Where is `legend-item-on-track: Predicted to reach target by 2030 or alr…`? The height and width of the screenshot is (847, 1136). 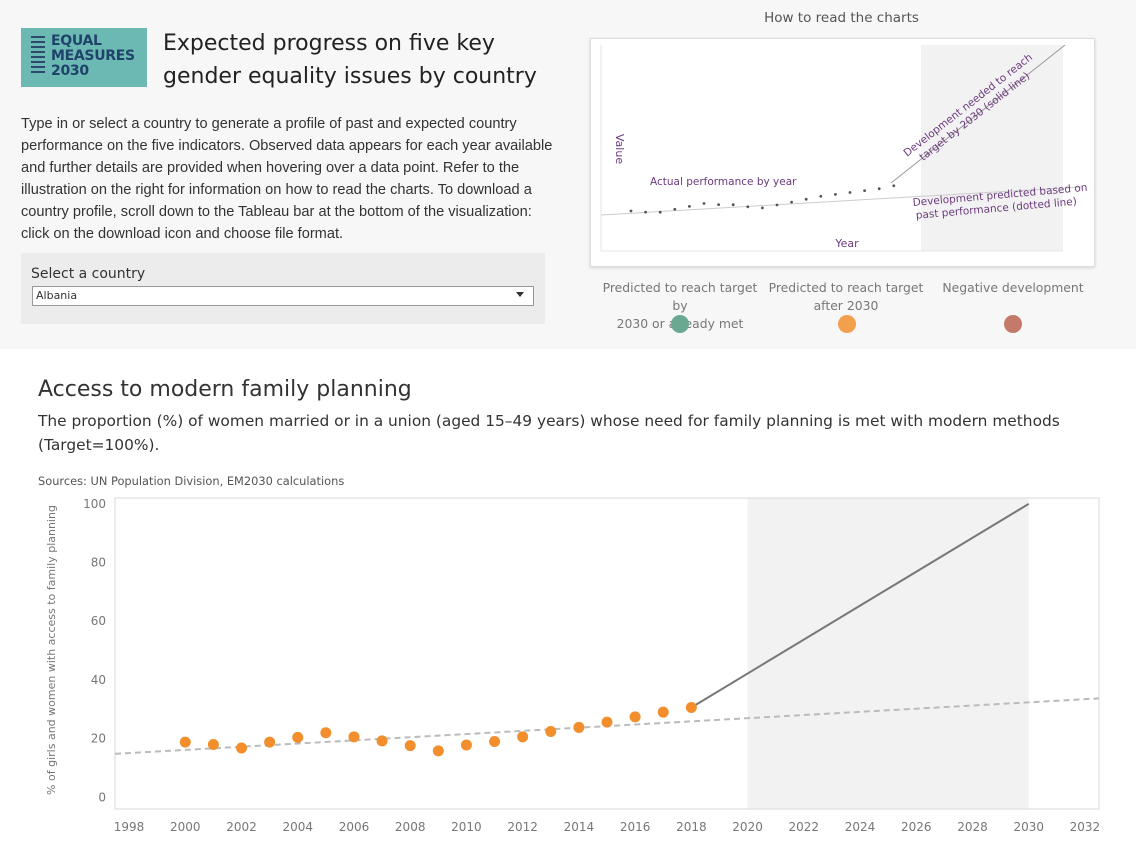
legend-item-on-track: Predicted to reach target by 2030 or alr… is located at coordinates (680, 306).